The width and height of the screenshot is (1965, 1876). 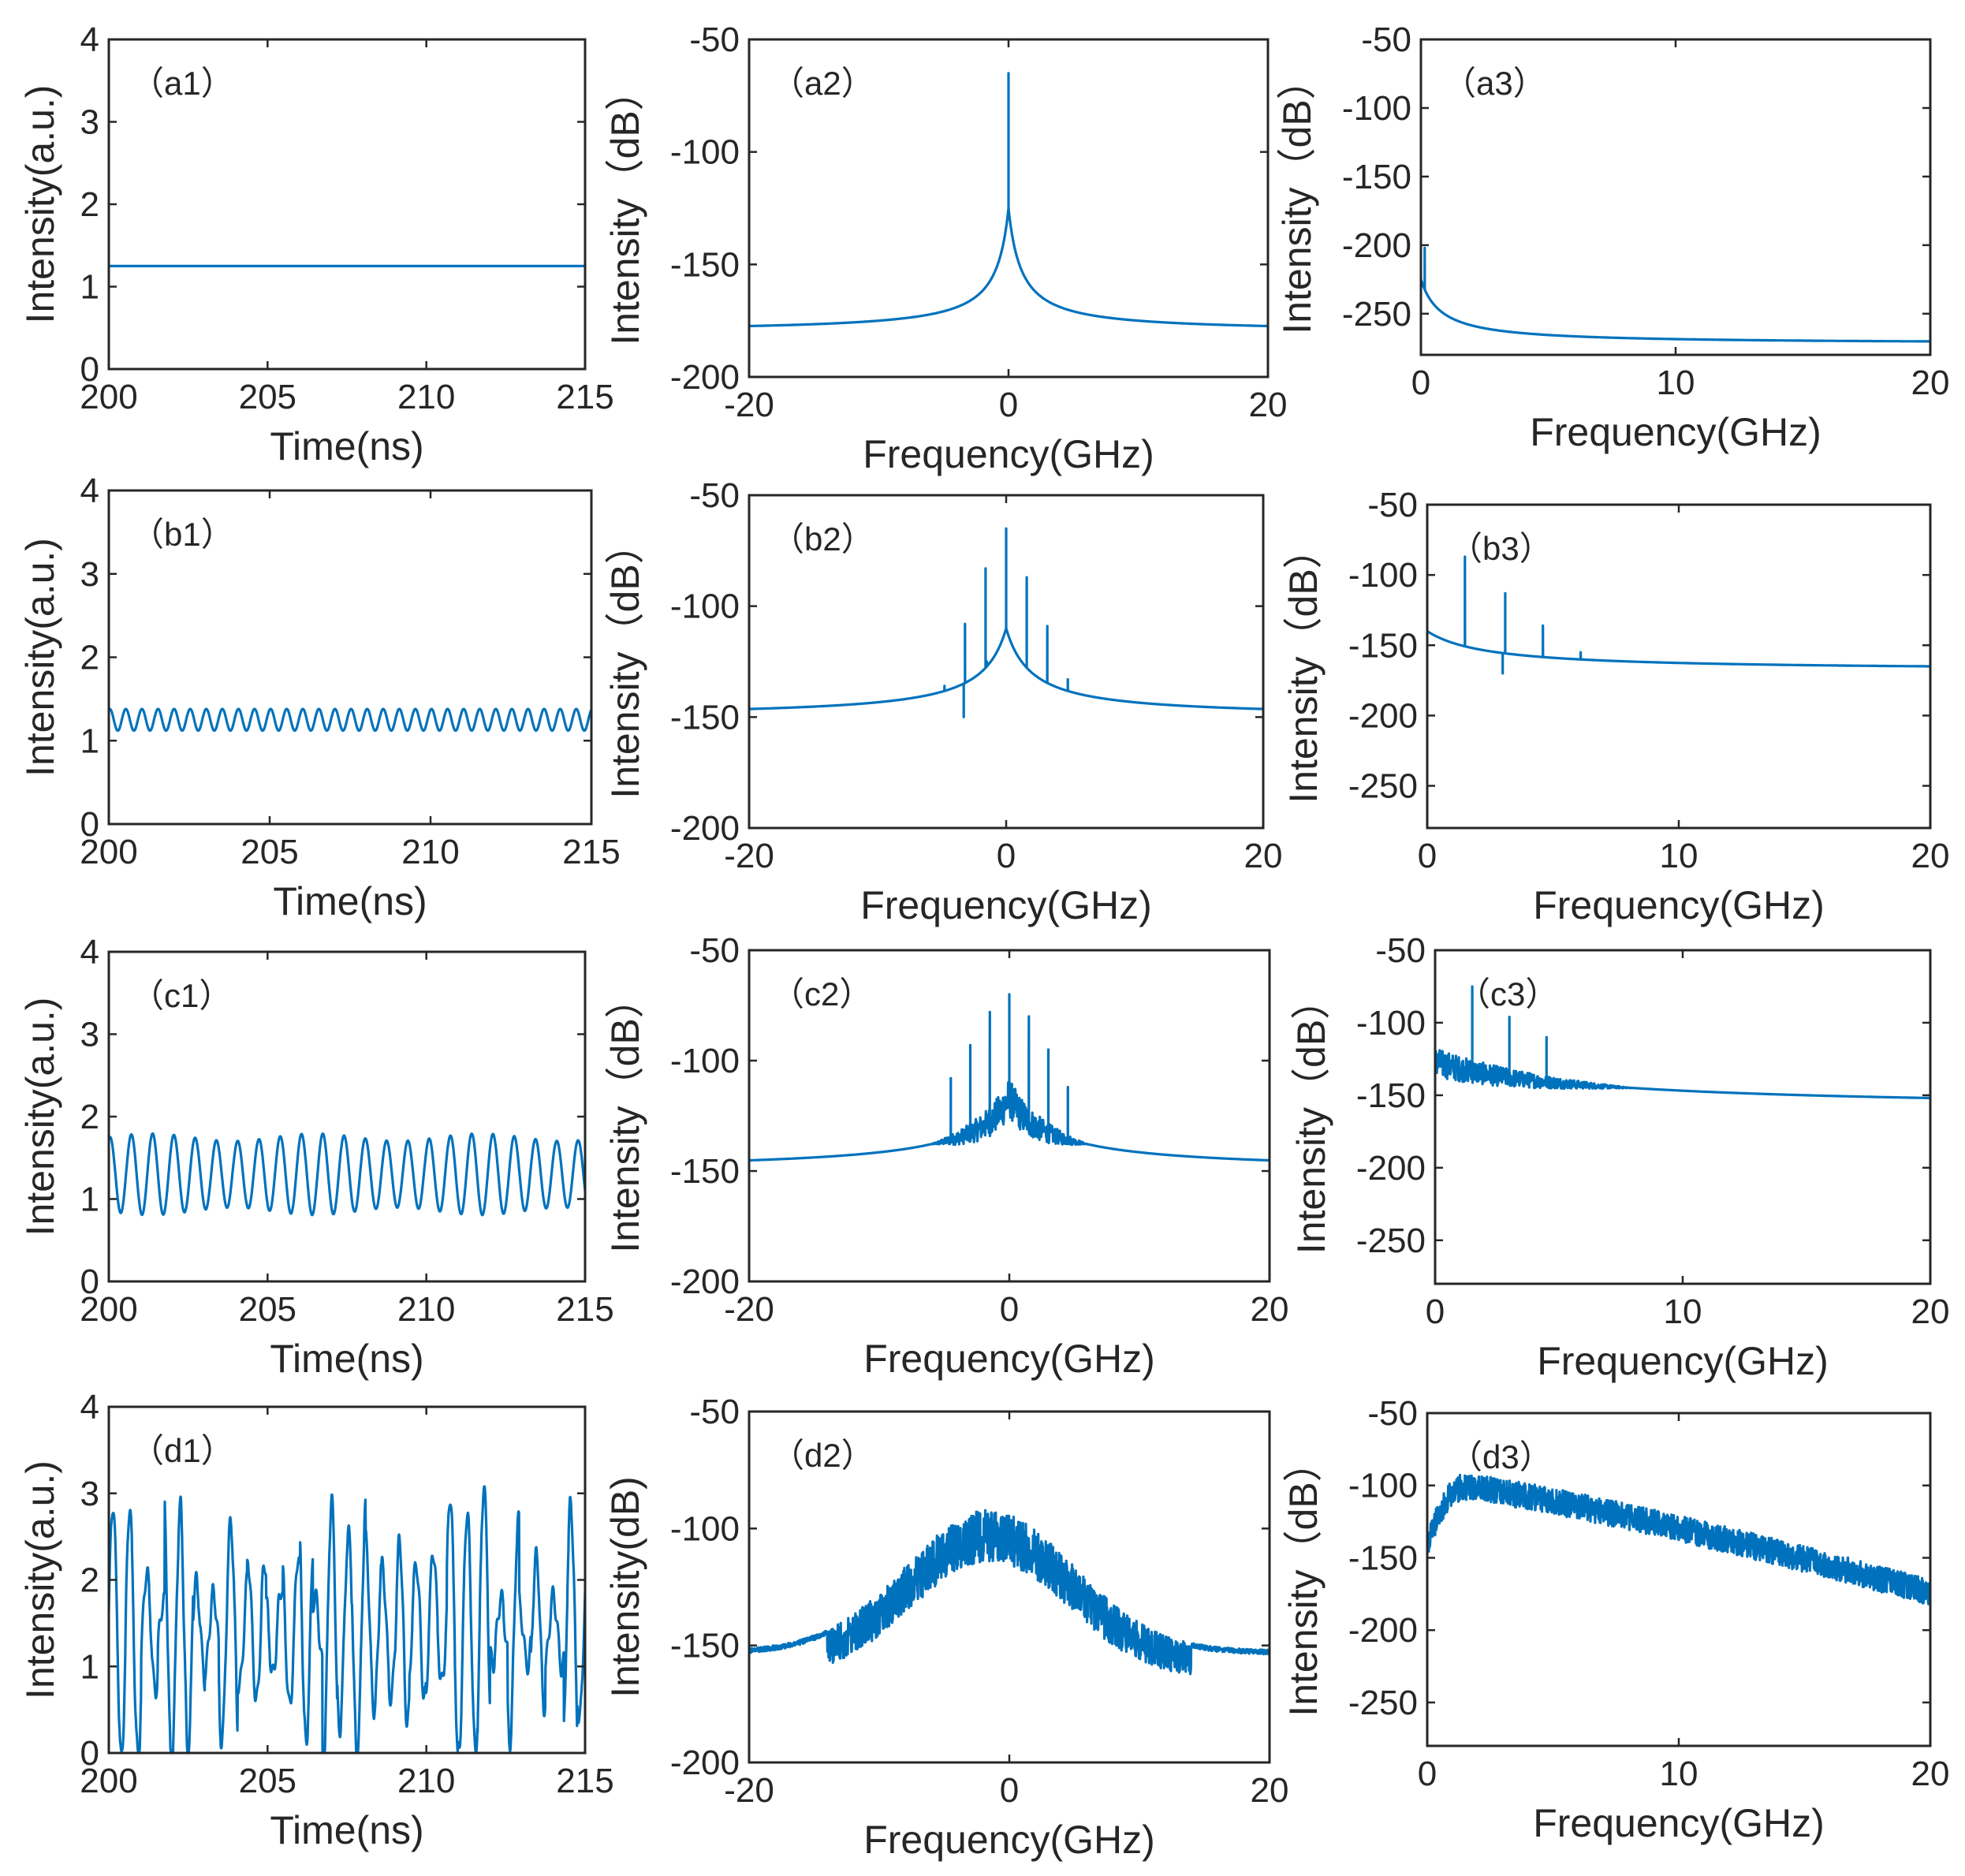 What do you see at coordinates (1006, 622) in the screenshot?
I see `series-line-b2` at bounding box center [1006, 622].